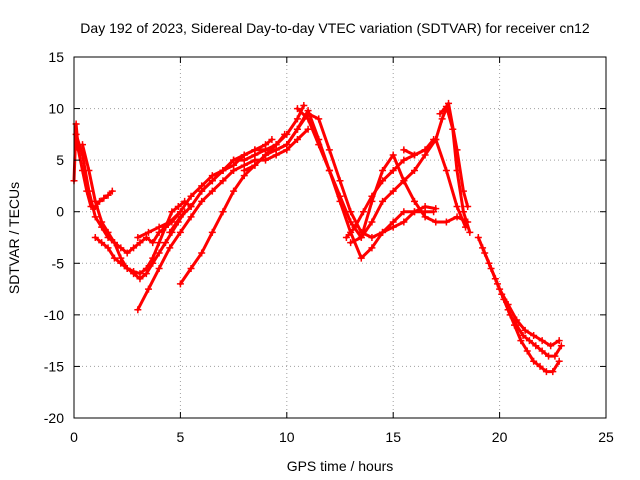 The image size is (640, 480). Describe the element at coordinates (14, 238) in the screenshot. I see `y-axis-label: SDTVAR / TECUs` at that location.